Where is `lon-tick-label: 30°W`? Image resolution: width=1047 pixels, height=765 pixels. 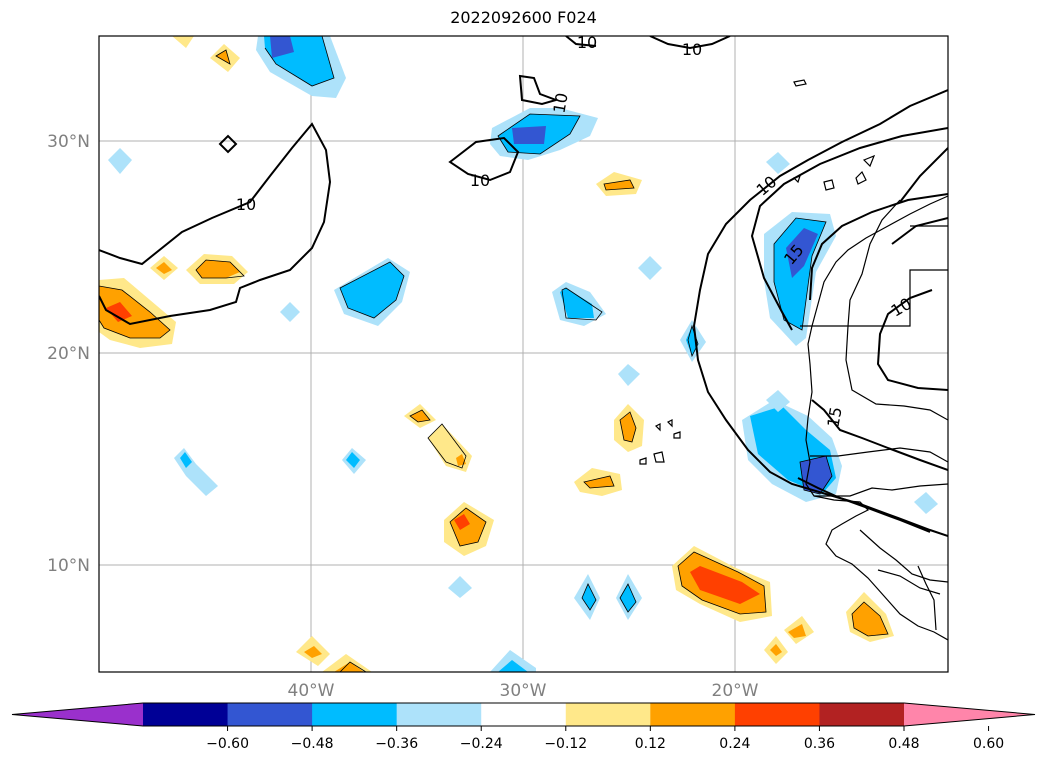 lon-tick-label: 30°W is located at coordinates (523, 691).